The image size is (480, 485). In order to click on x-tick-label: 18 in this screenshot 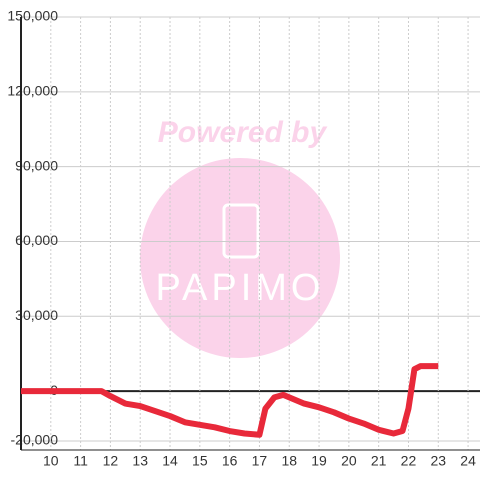, I will do `click(289, 461)`.